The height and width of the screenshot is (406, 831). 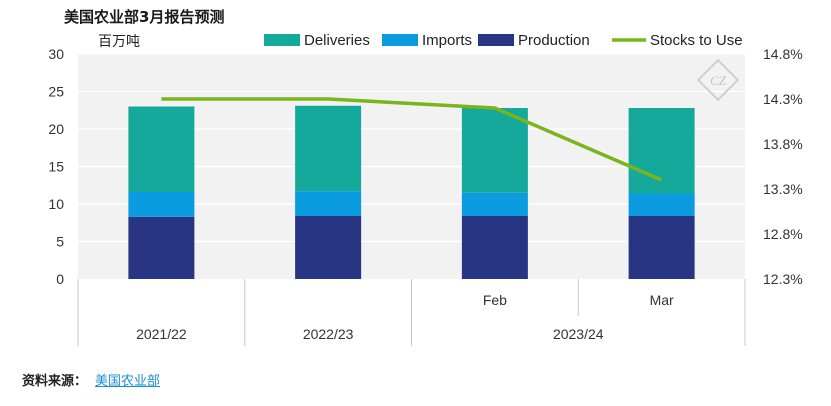 I want to click on y-tick-label: 20, so click(x=56, y=129).